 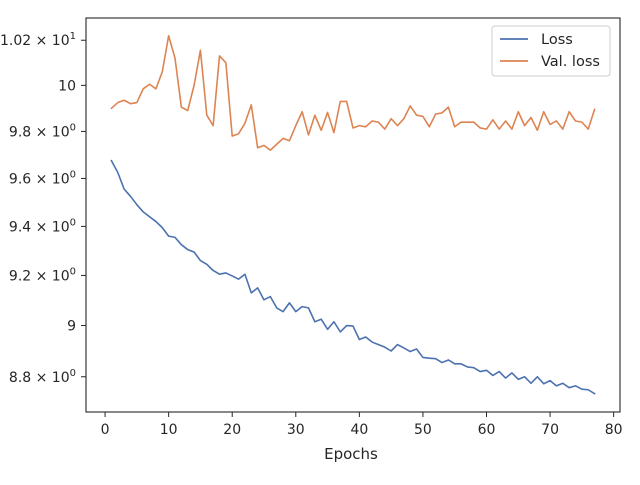 What do you see at coordinates (169, 430) in the screenshot?
I see `x-tick-label: 10` at bounding box center [169, 430].